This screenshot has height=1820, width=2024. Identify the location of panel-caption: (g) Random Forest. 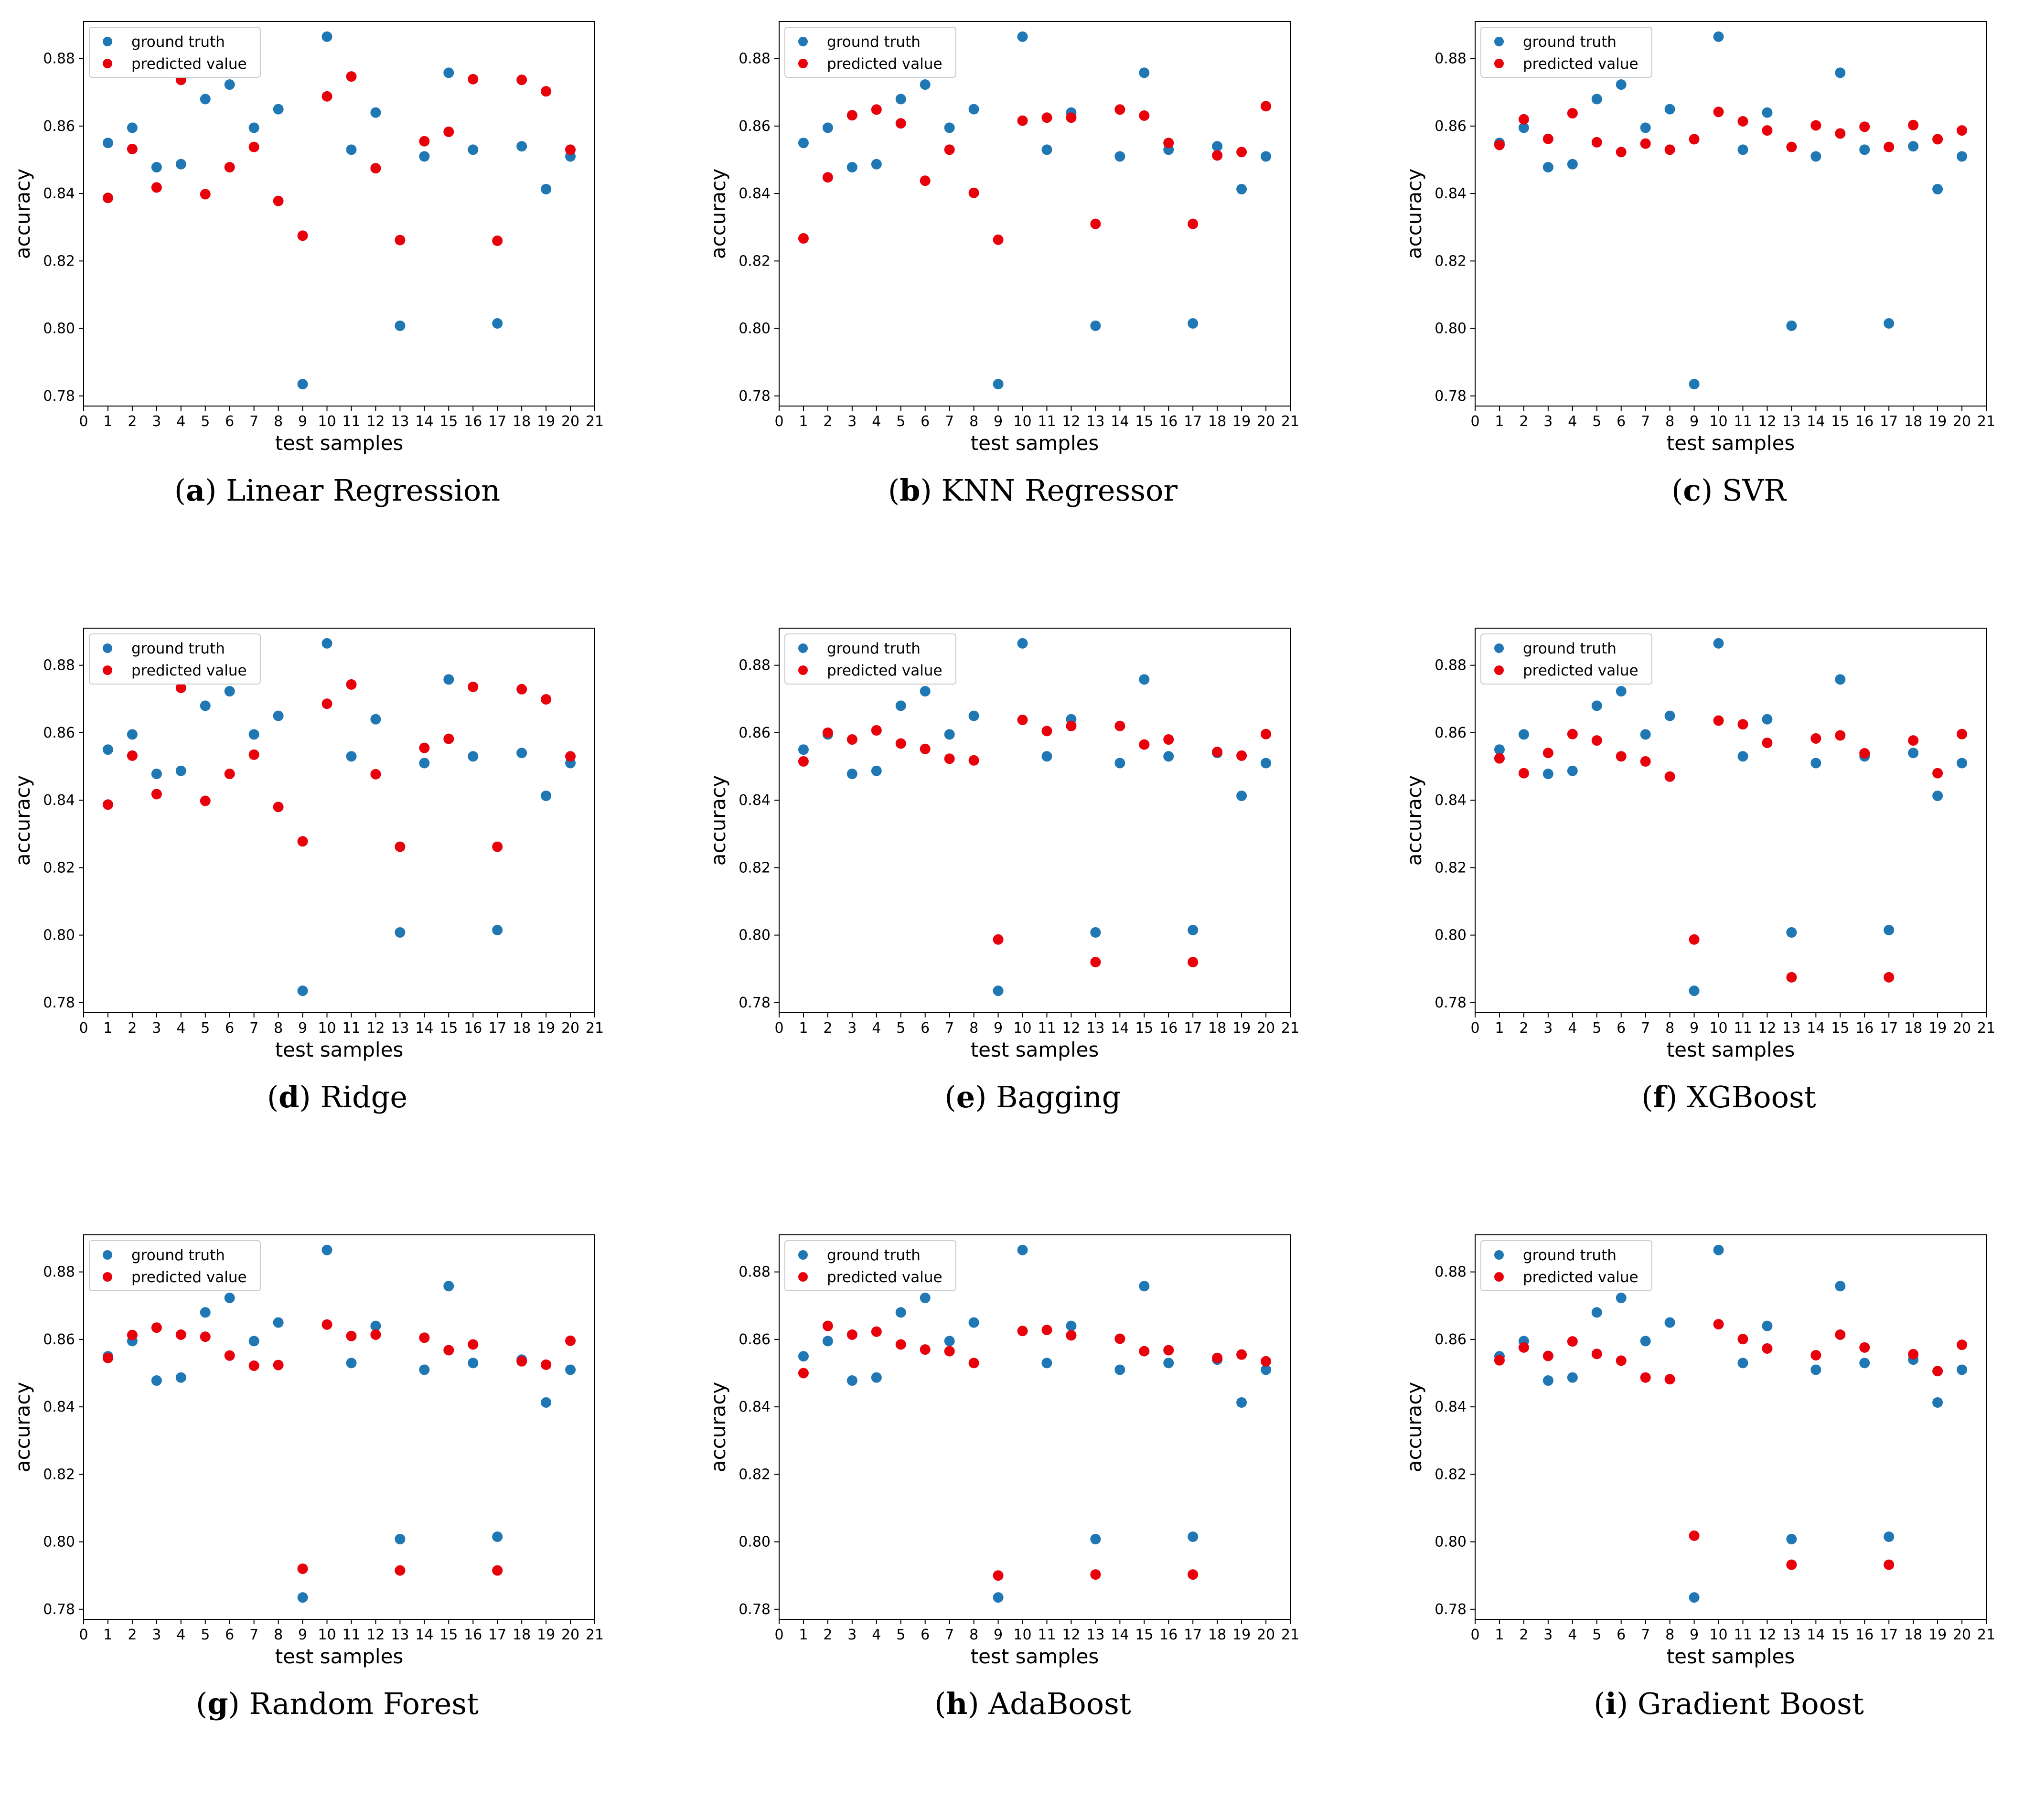
(338, 1704).